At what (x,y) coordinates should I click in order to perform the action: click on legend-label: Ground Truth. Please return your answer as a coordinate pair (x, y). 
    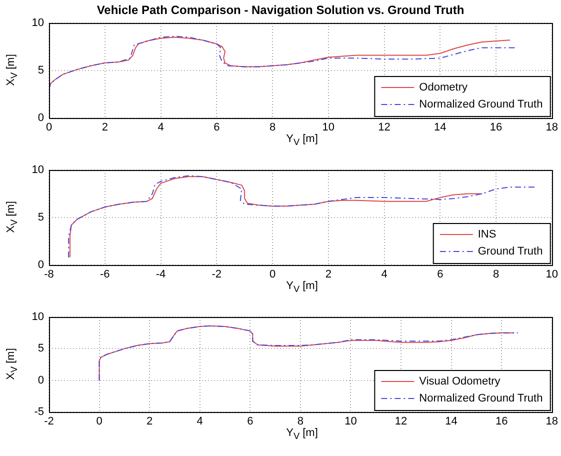
    Looking at the image, I should click on (510, 252).